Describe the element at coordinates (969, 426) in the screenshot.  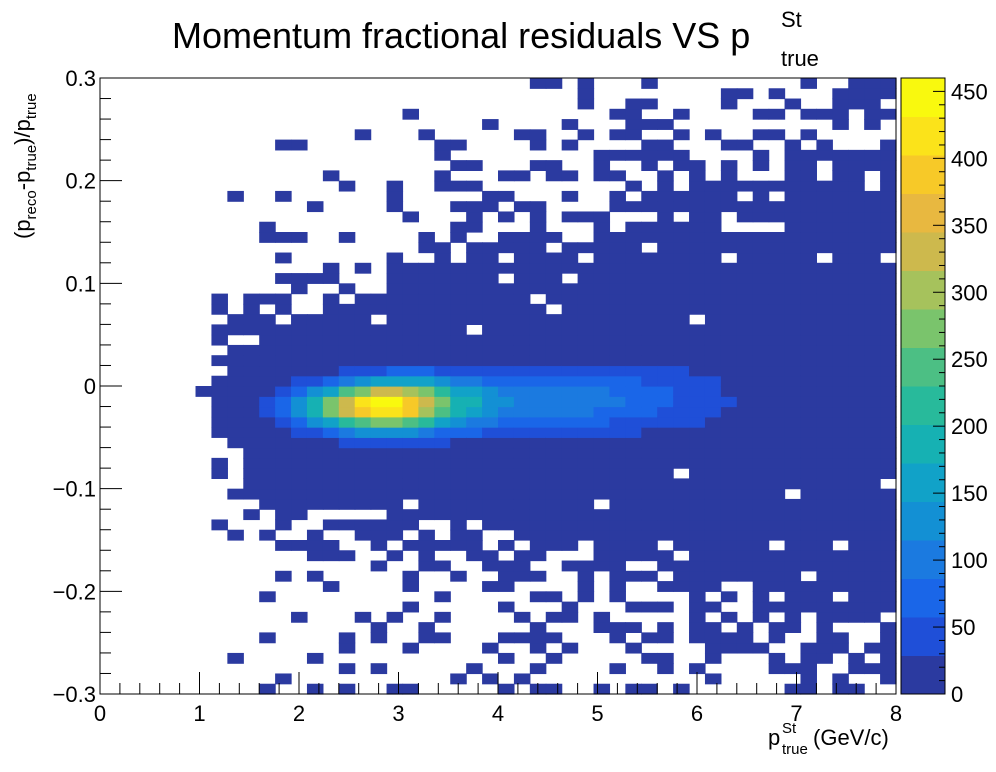
I see `color-bar-tick-label: 200` at that location.